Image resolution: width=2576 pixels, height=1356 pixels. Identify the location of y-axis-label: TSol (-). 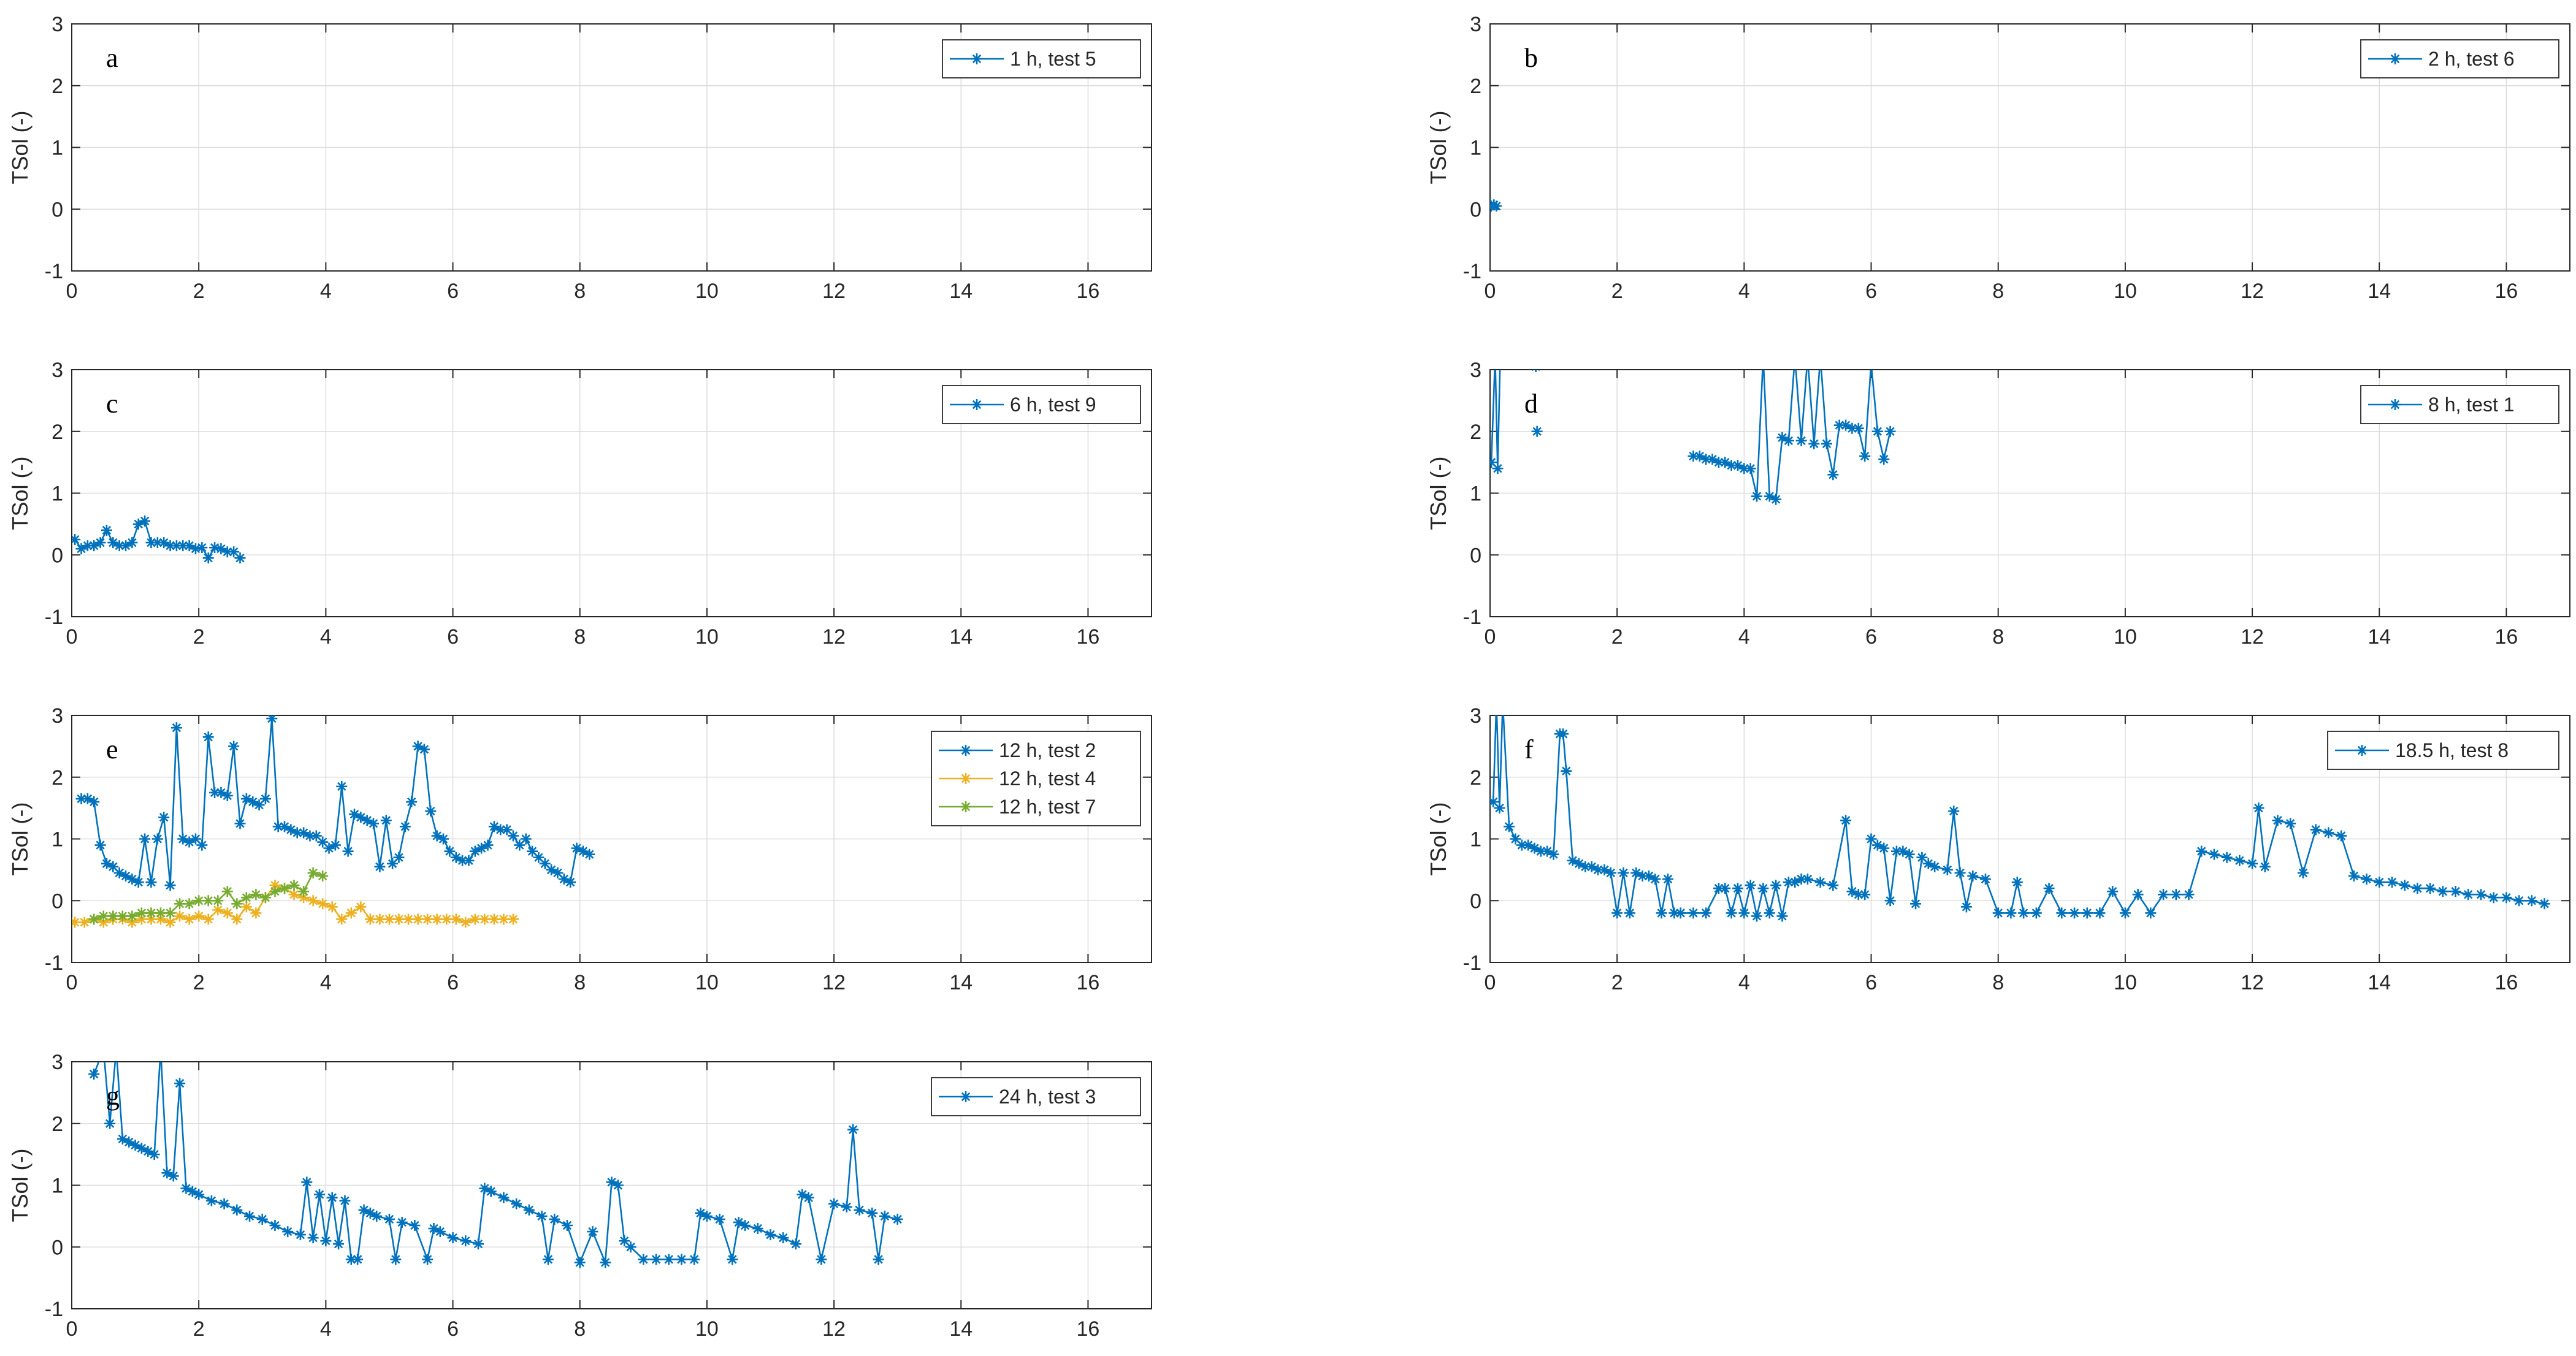
(19, 494).